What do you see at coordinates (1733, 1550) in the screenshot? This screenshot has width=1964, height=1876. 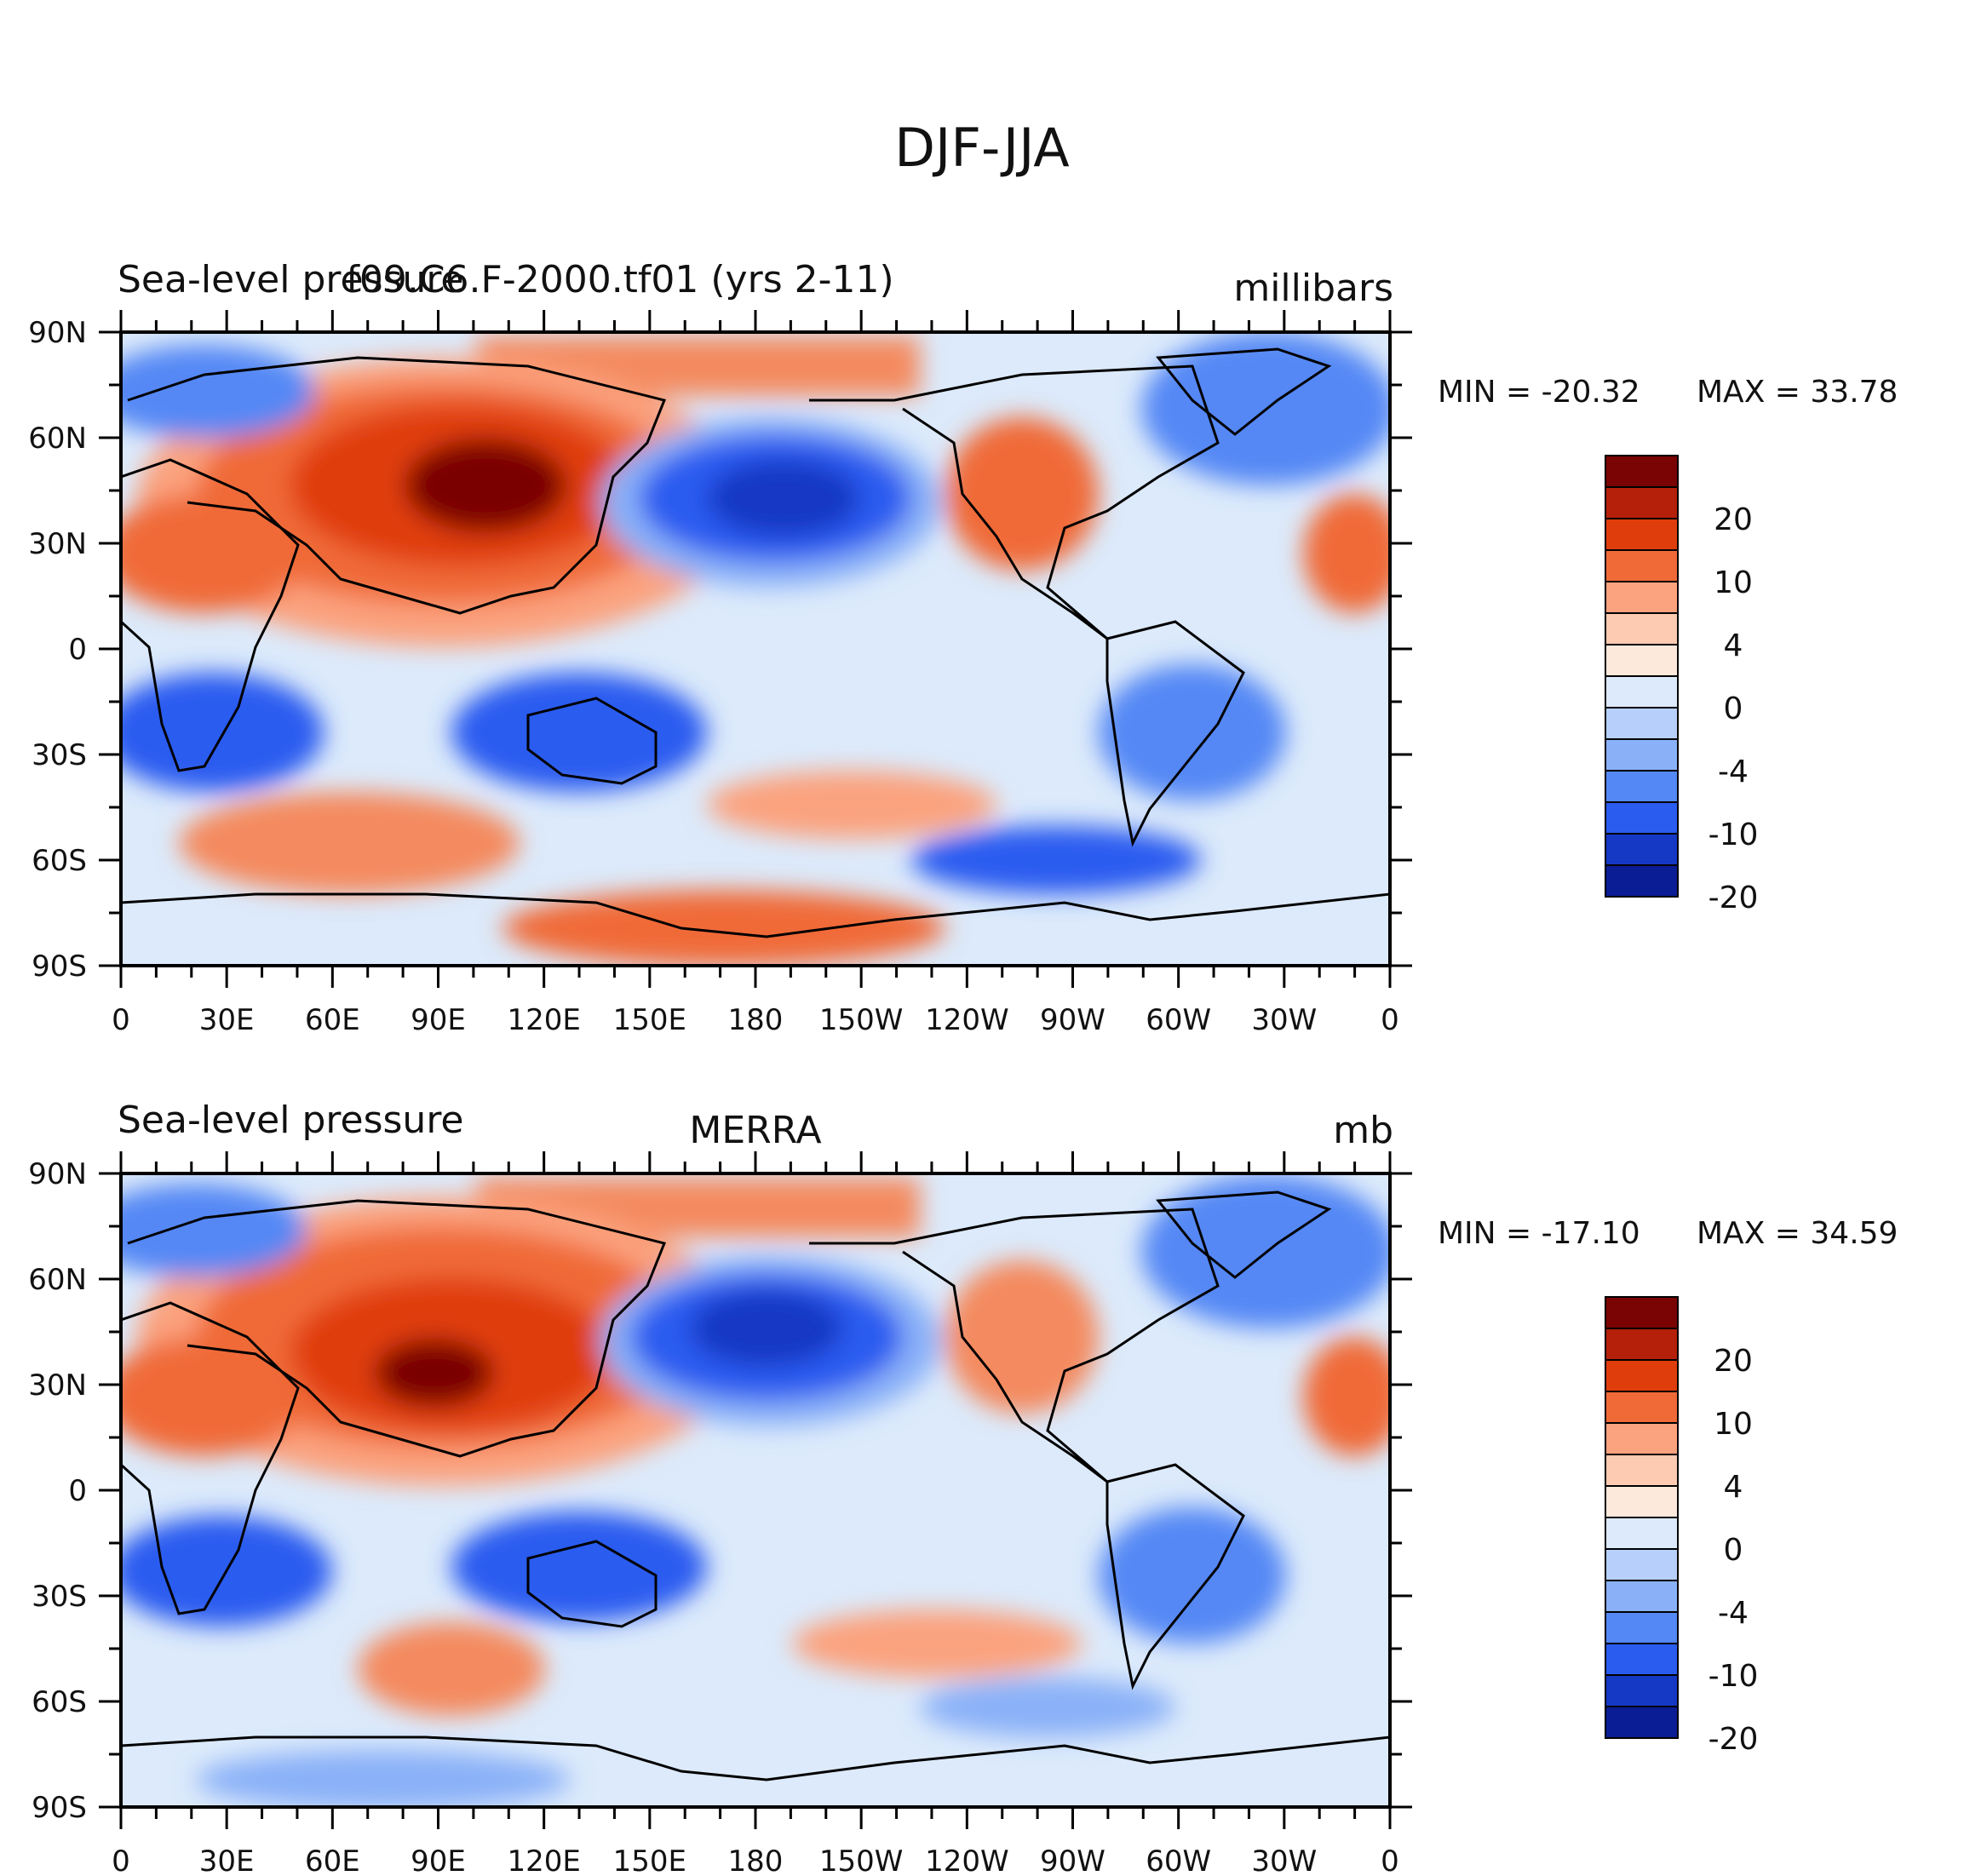 I see `panel-merra-colorbar-label: 0` at bounding box center [1733, 1550].